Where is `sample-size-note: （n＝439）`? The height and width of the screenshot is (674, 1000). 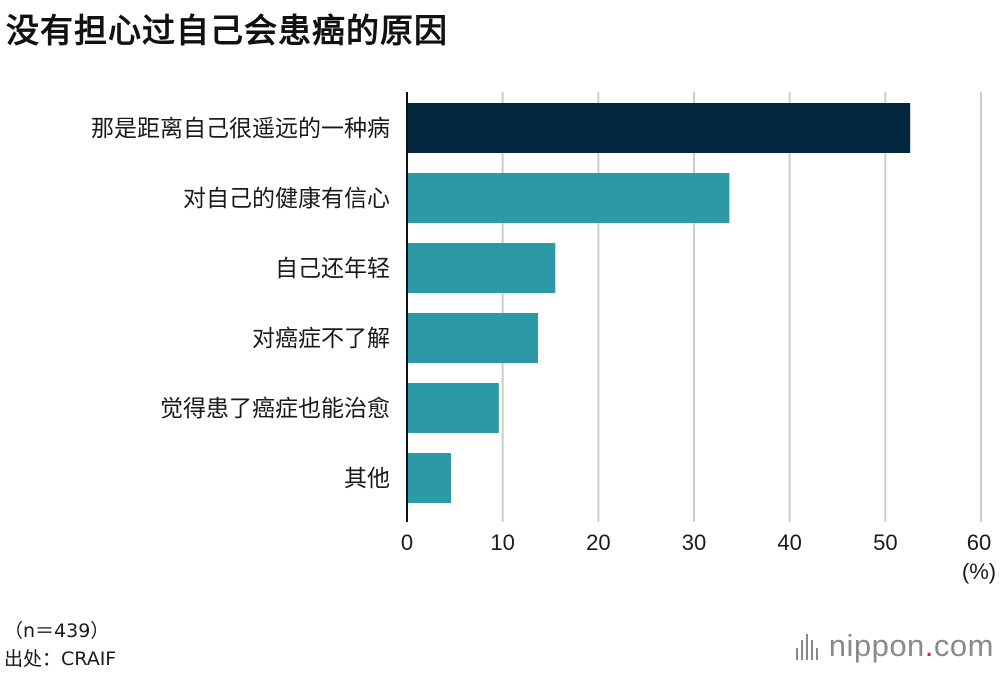 sample-size-note: （n＝439） is located at coordinates (57, 631).